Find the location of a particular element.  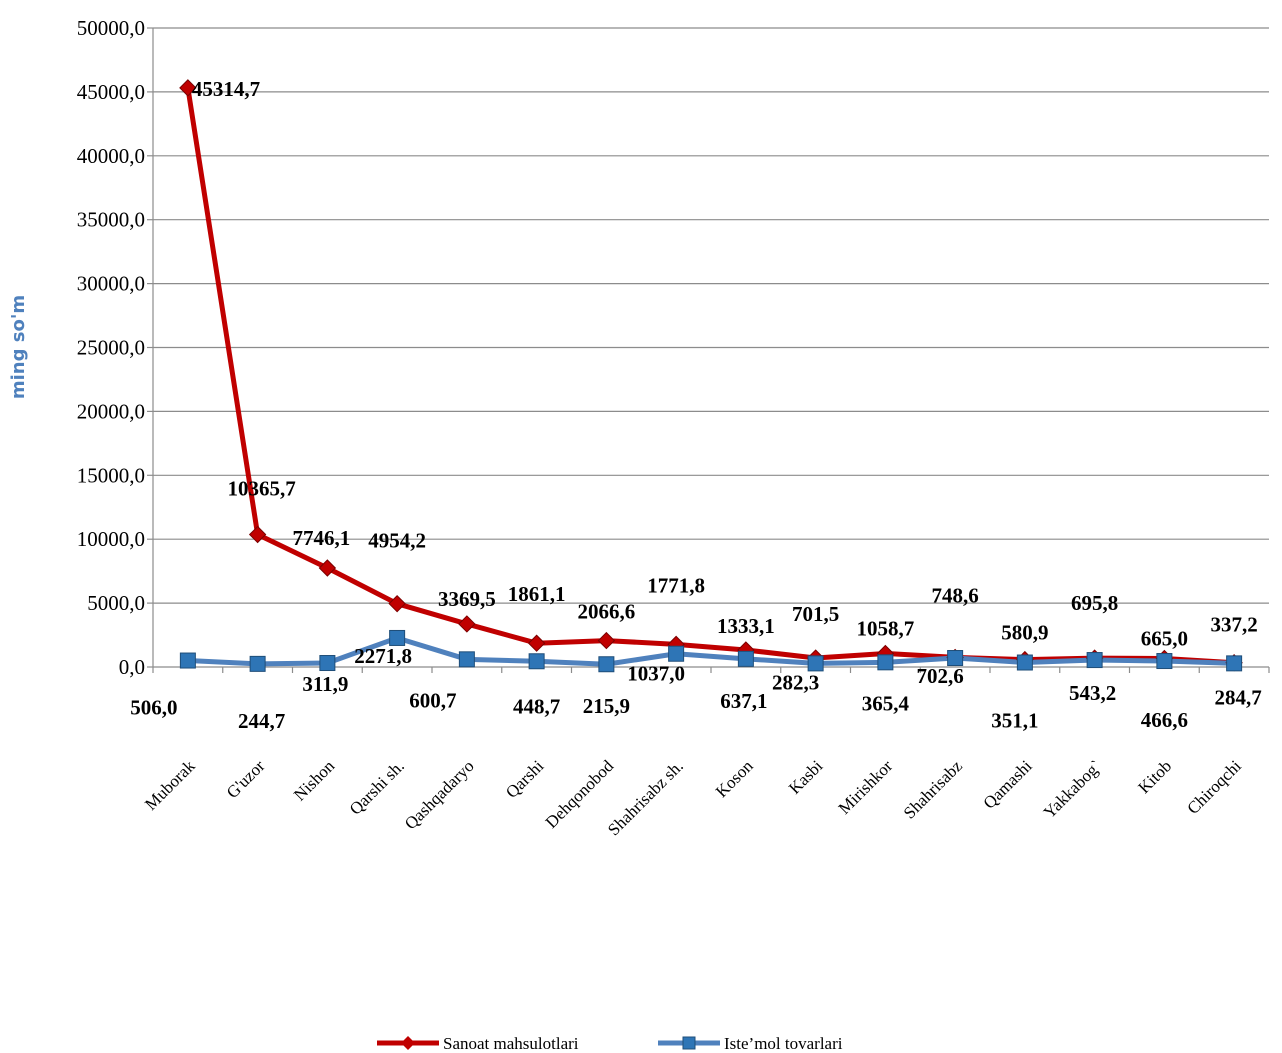

data-label: 543,2 is located at coordinates (1092, 693).